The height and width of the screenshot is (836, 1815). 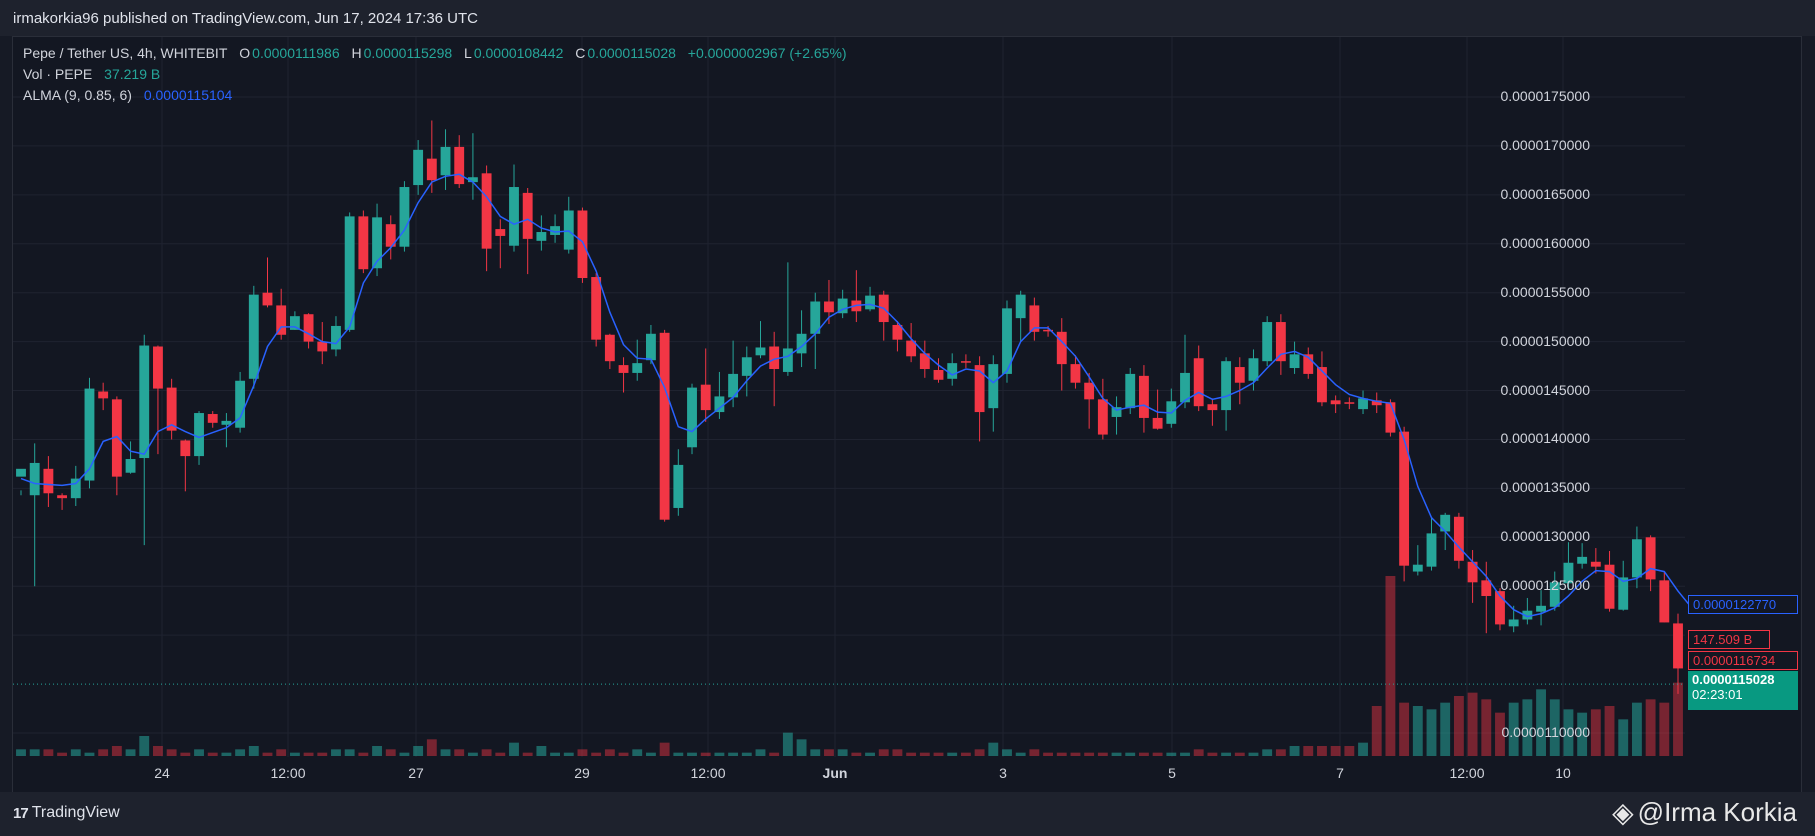 What do you see at coordinates (1172, 773) in the screenshot?
I see `time-tick-label: 5` at bounding box center [1172, 773].